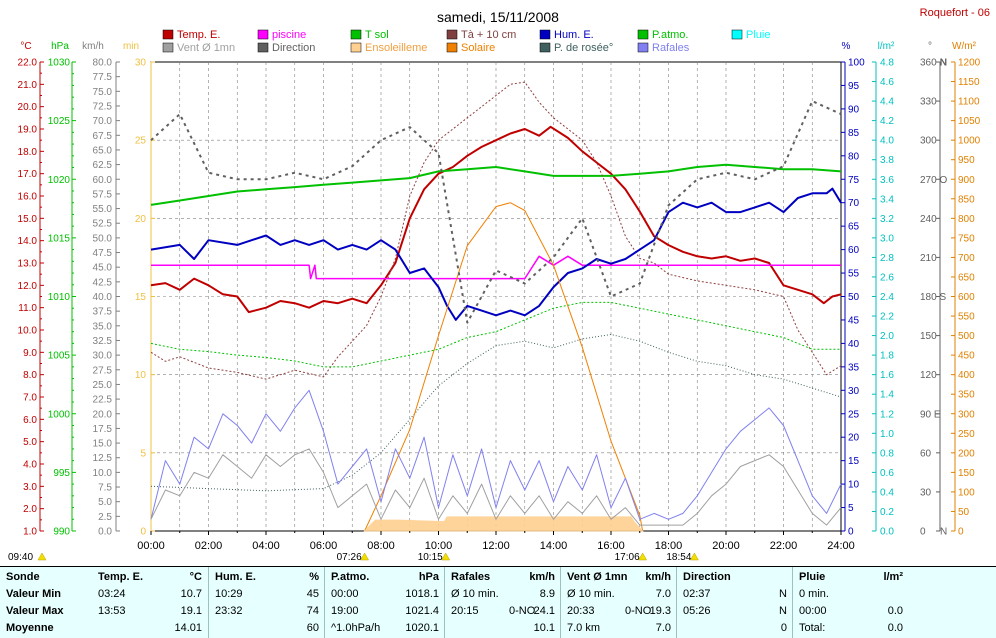  What do you see at coordinates (678, 557) in the screenshot?
I see `time-marker-label: 18:54` at bounding box center [678, 557].